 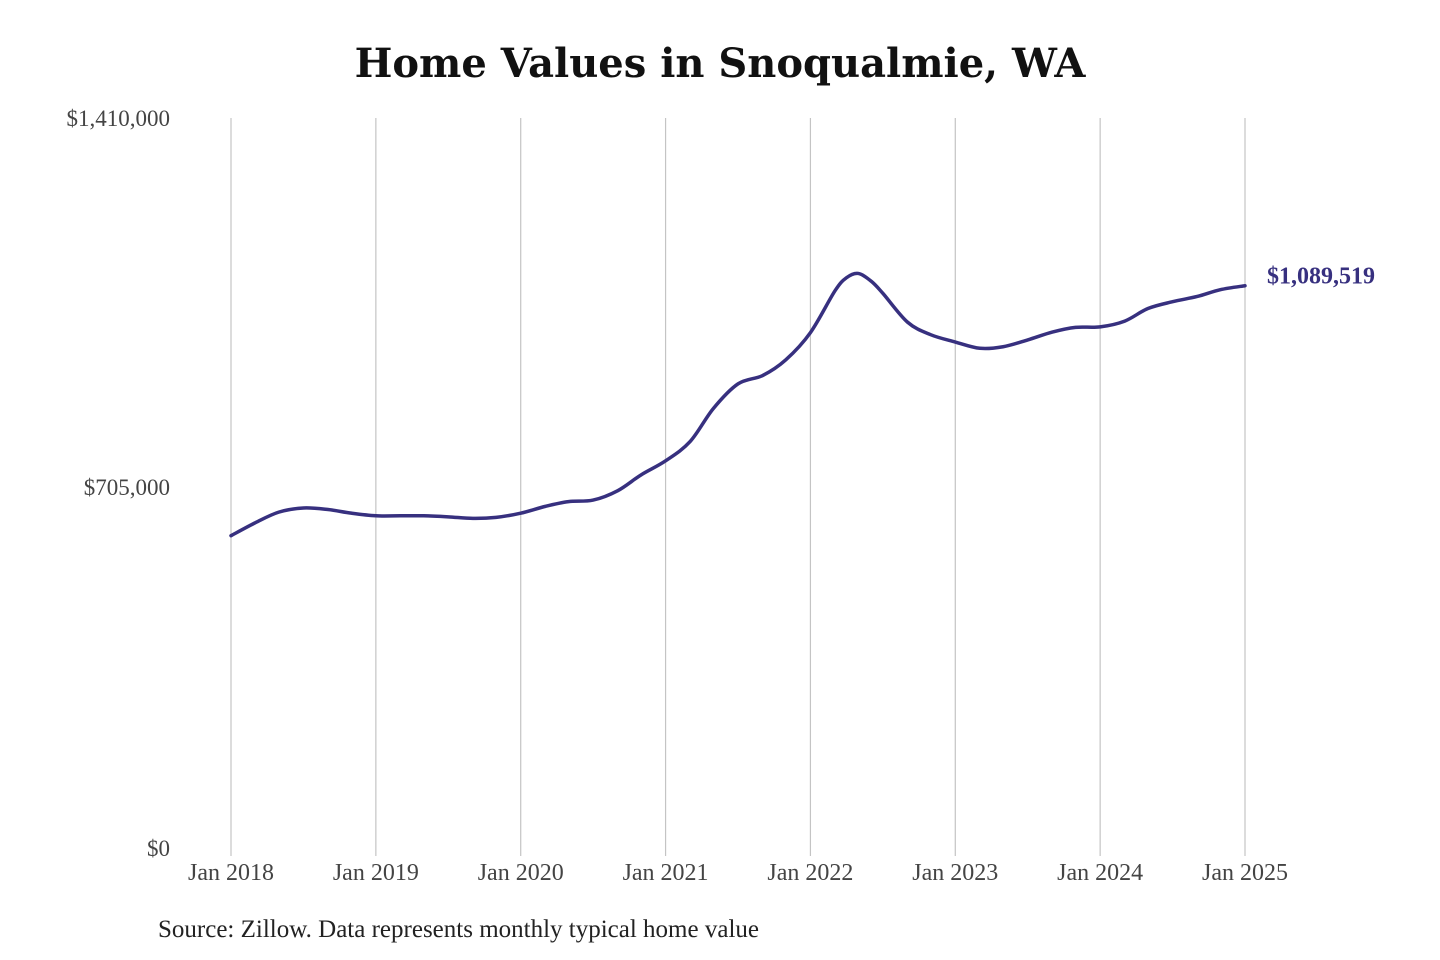 I want to click on x-tick-label: Jan 2023, so click(x=955, y=873).